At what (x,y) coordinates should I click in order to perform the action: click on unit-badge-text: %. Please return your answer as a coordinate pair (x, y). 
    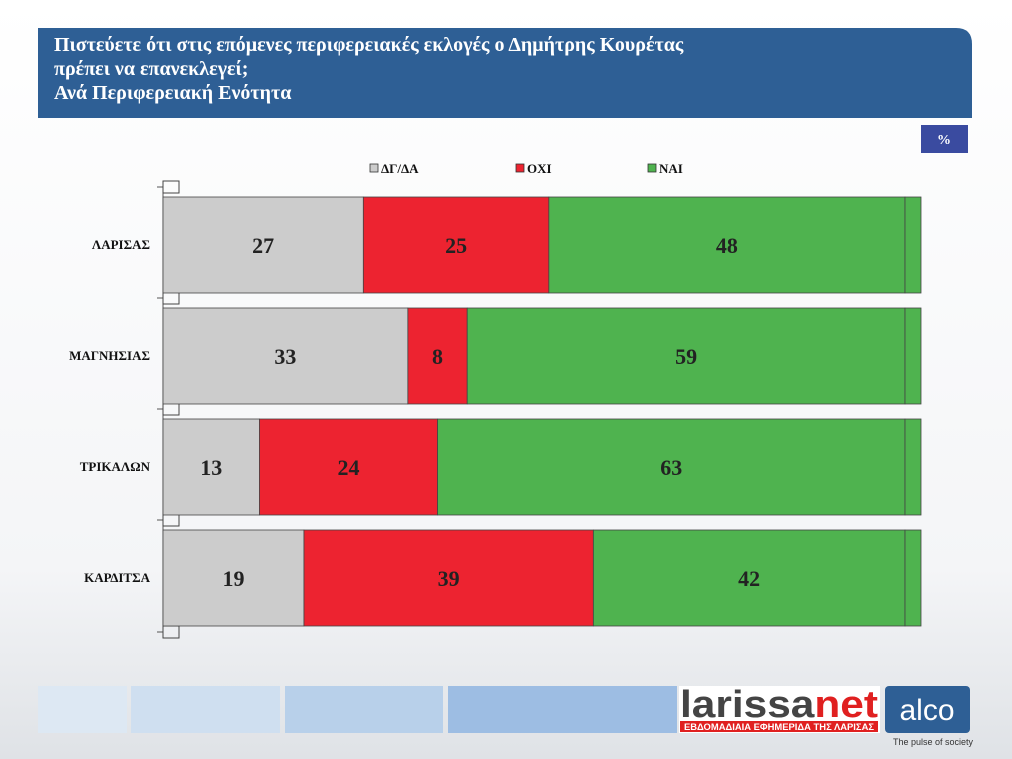
    Looking at the image, I should click on (944, 140).